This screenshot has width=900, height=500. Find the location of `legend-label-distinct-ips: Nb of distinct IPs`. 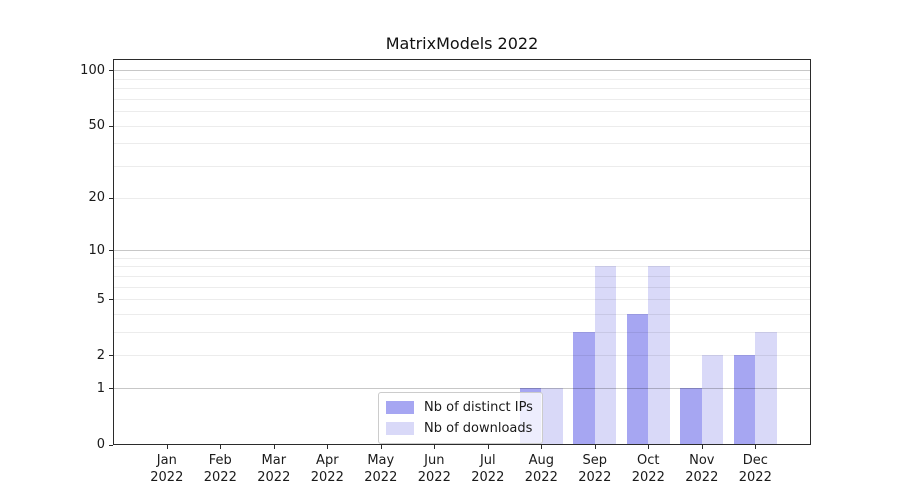

legend-label-distinct-ips: Nb of distinct IPs is located at coordinates (478, 407).